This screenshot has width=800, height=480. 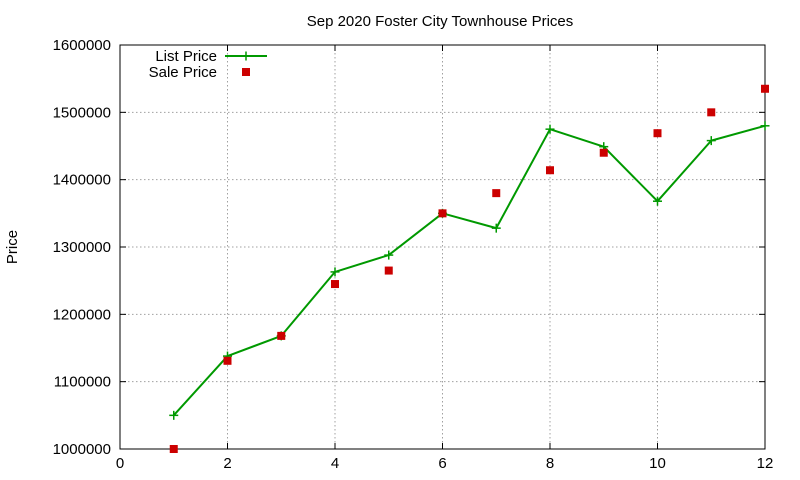 What do you see at coordinates (183, 72) in the screenshot?
I see `legend-label: Sale Price` at bounding box center [183, 72].